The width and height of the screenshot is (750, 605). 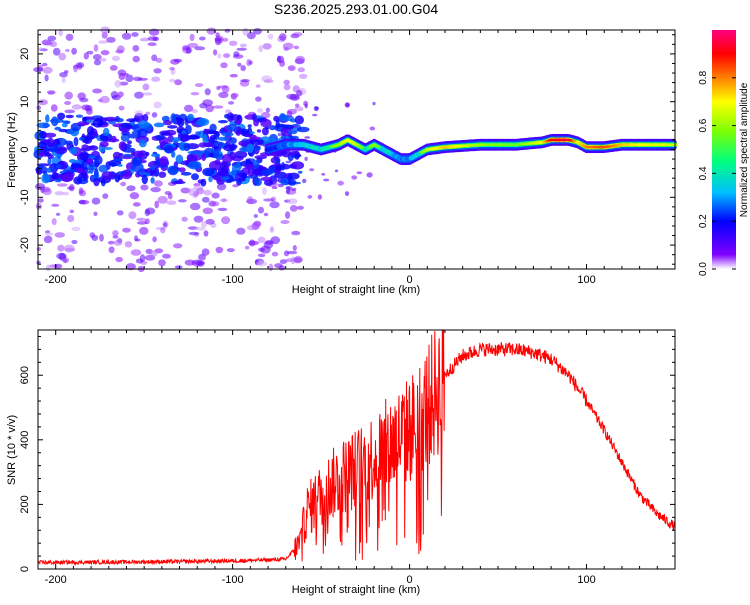 What do you see at coordinates (25, 54) in the screenshot?
I see `y-tick-label: 20` at bounding box center [25, 54].